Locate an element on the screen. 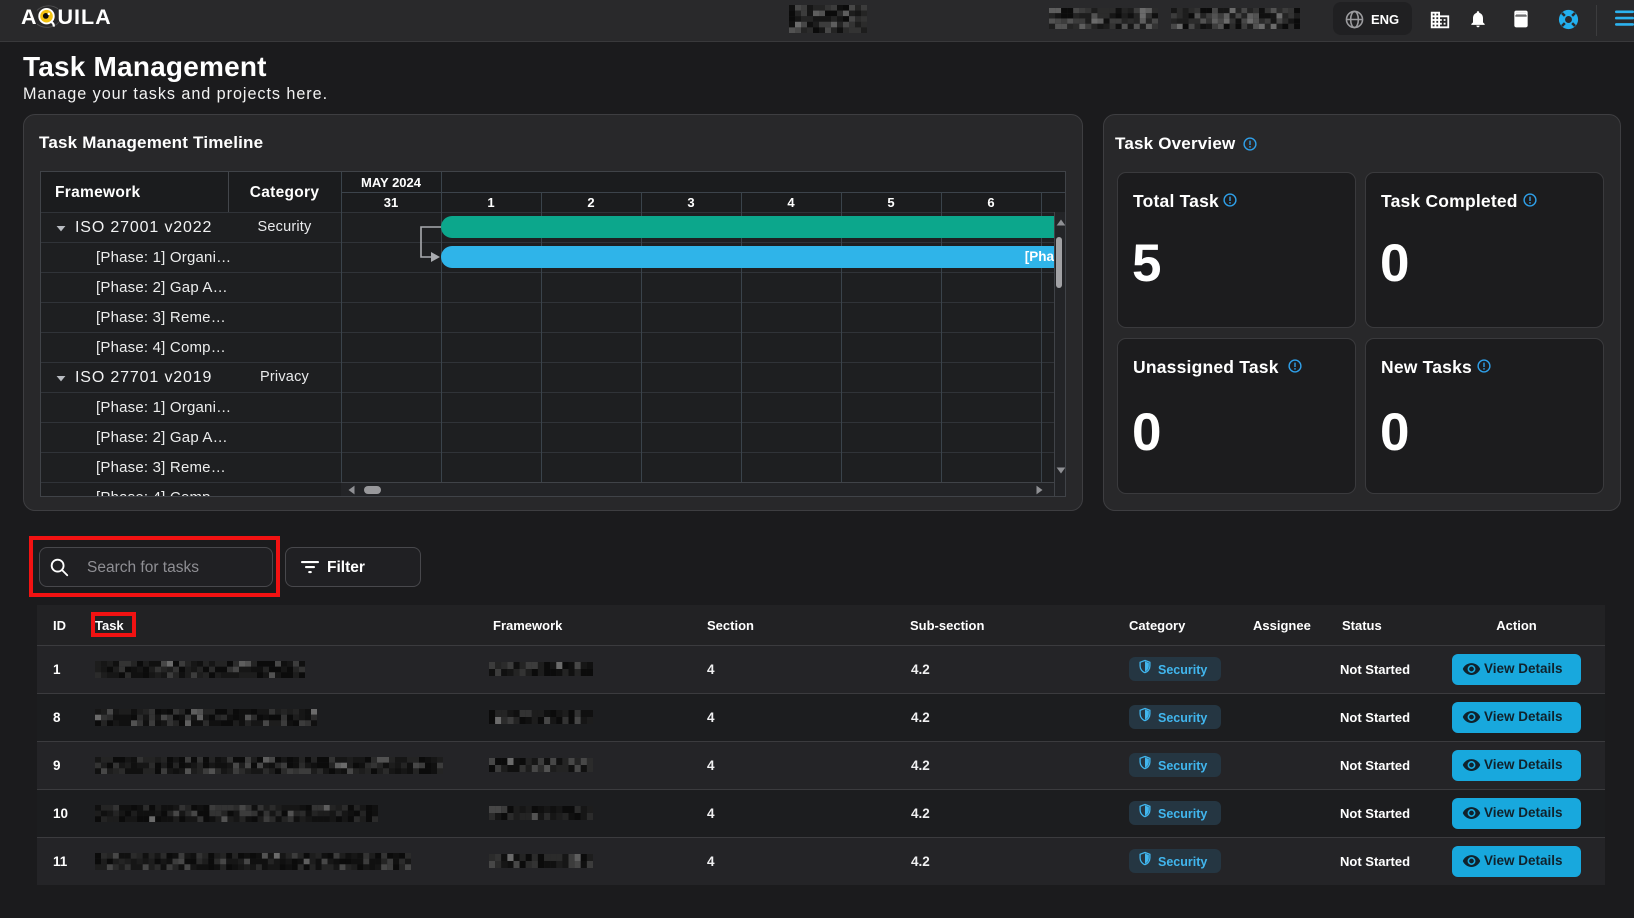  svg-text: A is located at coordinates (29, 17).